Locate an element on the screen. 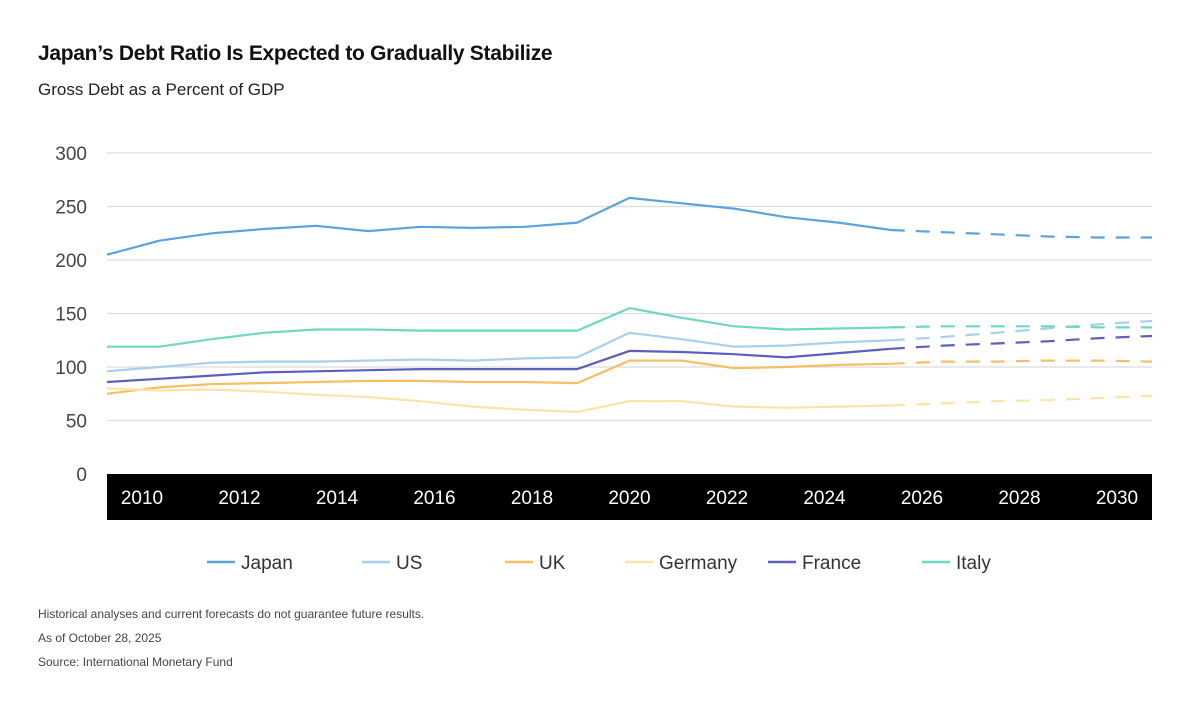  y-tick-label: 300 is located at coordinates (71, 154).